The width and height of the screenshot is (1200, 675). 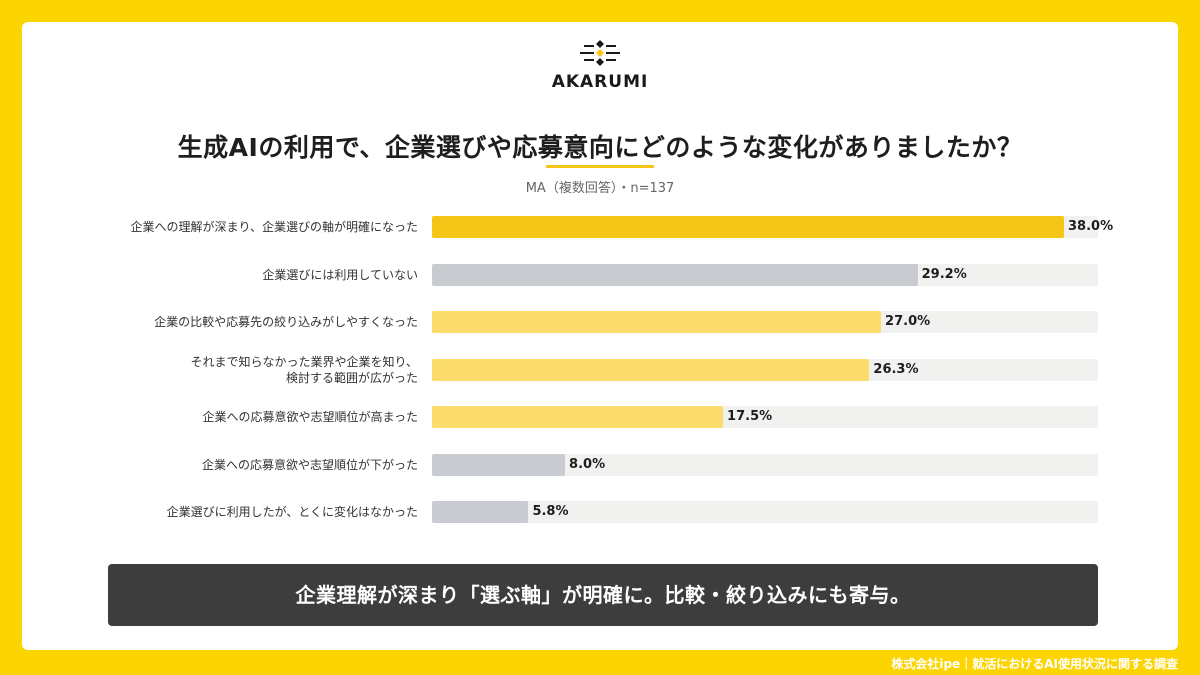 I want to click on bar-value-label: 29.2%, so click(x=944, y=274).